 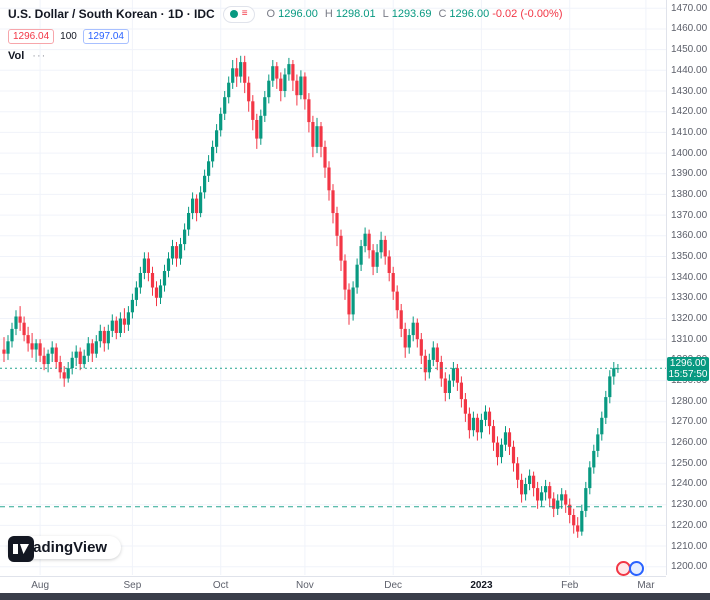 I want to click on low-label: L, so click(x=385, y=14).